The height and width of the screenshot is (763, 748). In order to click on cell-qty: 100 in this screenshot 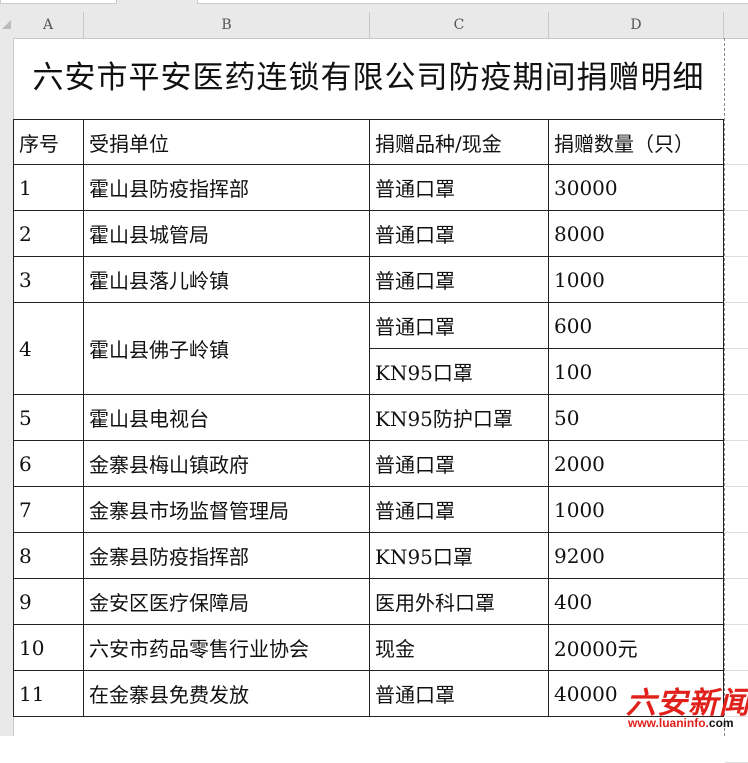, I will do `click(636, 372)`.